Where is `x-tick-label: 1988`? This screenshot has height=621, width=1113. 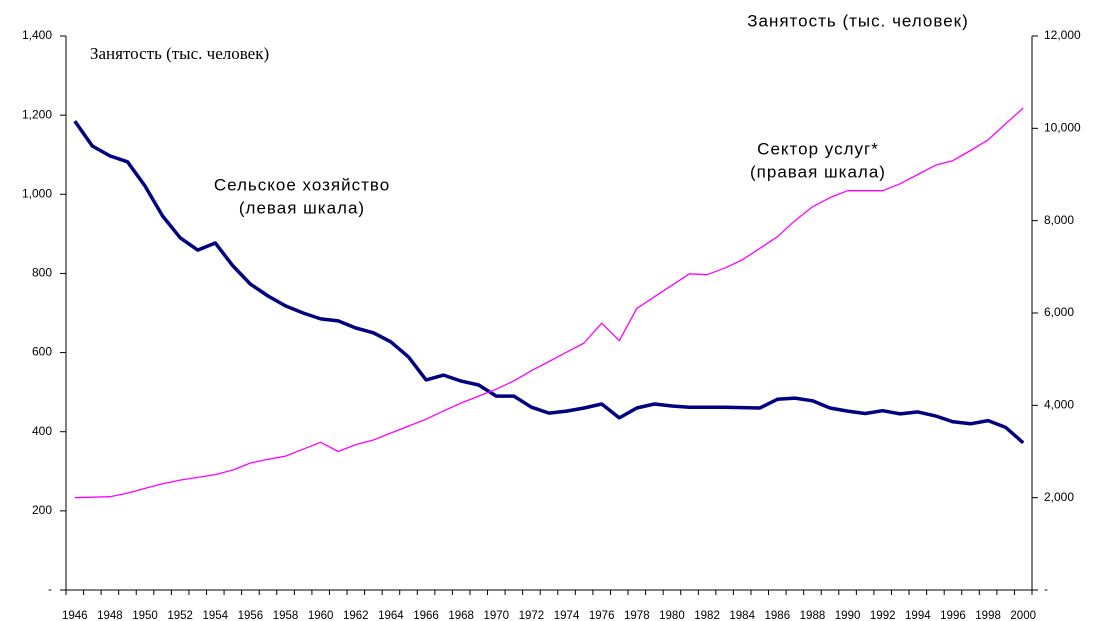
x-tick-label: 1988 is located at coordinates (813, 615).